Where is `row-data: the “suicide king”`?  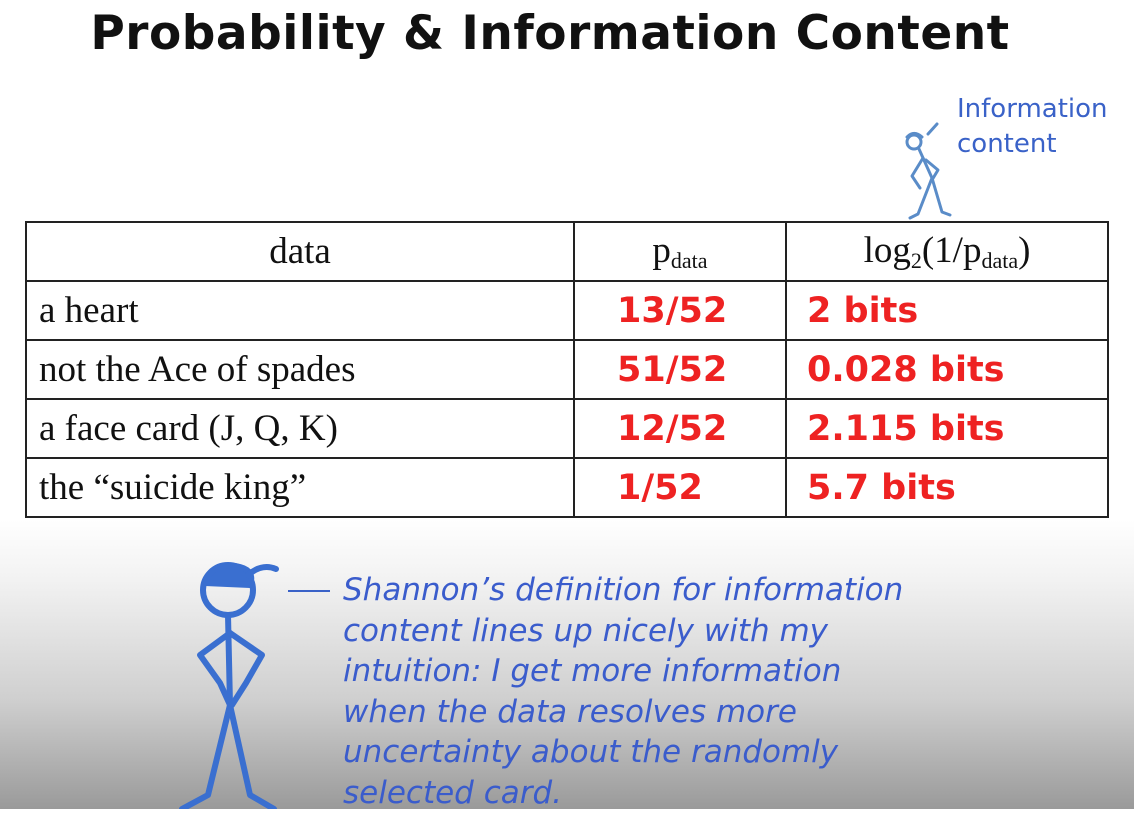
row-data: the “suicide king” is located at coordinates (300, 487).